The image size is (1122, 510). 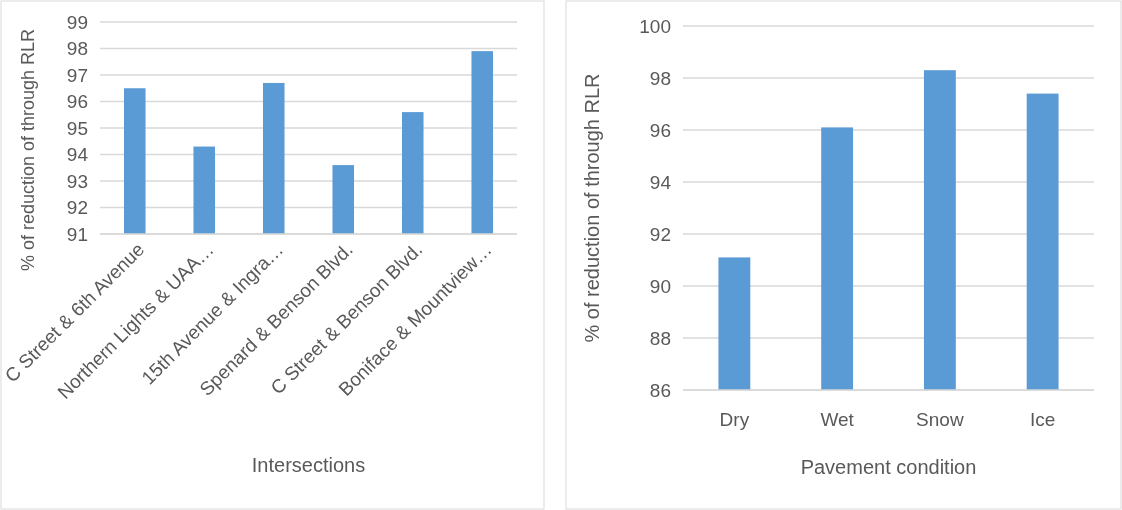 I want to click on y-tick-label: 100, so click(x=655, y=26).